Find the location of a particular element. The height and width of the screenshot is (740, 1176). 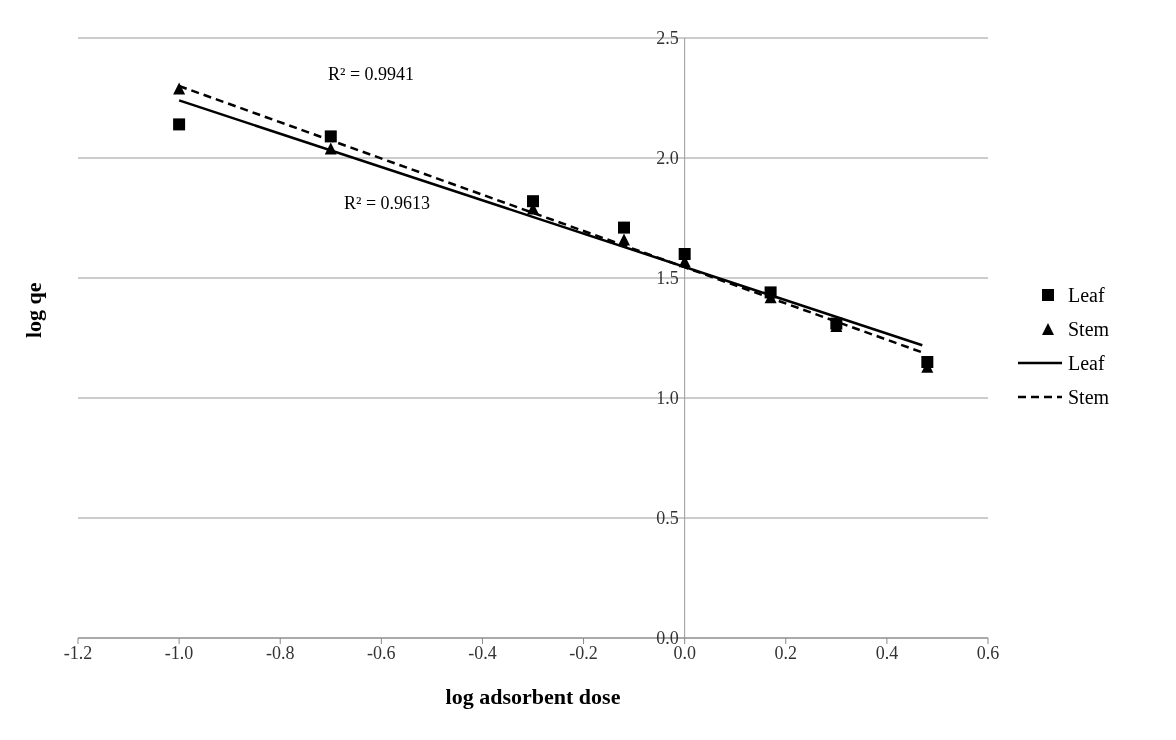

x-tick-label: -0.8 is located at coordinates (280, 652).